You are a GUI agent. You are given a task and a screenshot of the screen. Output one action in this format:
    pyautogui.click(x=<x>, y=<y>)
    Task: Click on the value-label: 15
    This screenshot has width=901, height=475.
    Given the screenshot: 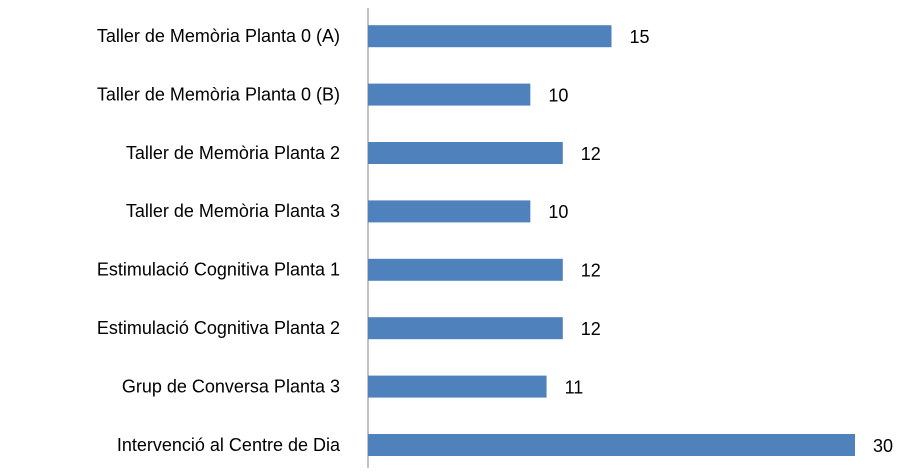 What is the action you would take?
    pyautogui.click(x=640, y=37)
    